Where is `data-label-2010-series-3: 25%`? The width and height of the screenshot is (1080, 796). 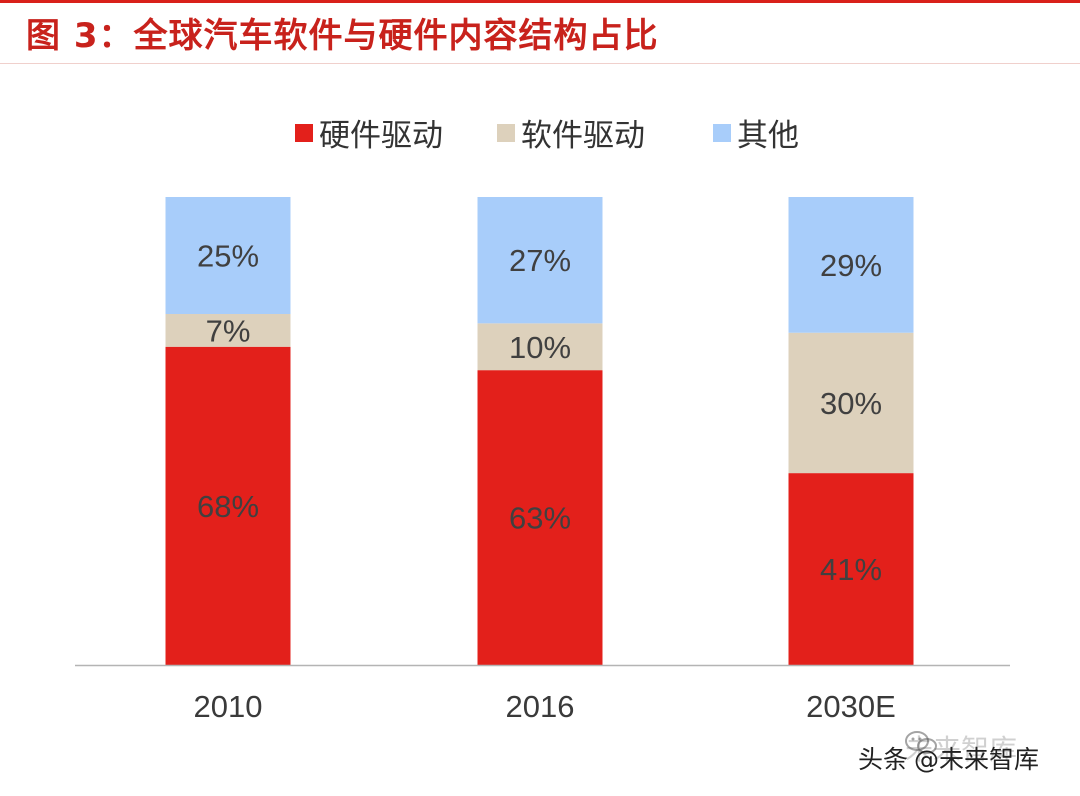 data-label-2010-series-3: 25% is located at coordinates (228, 256).